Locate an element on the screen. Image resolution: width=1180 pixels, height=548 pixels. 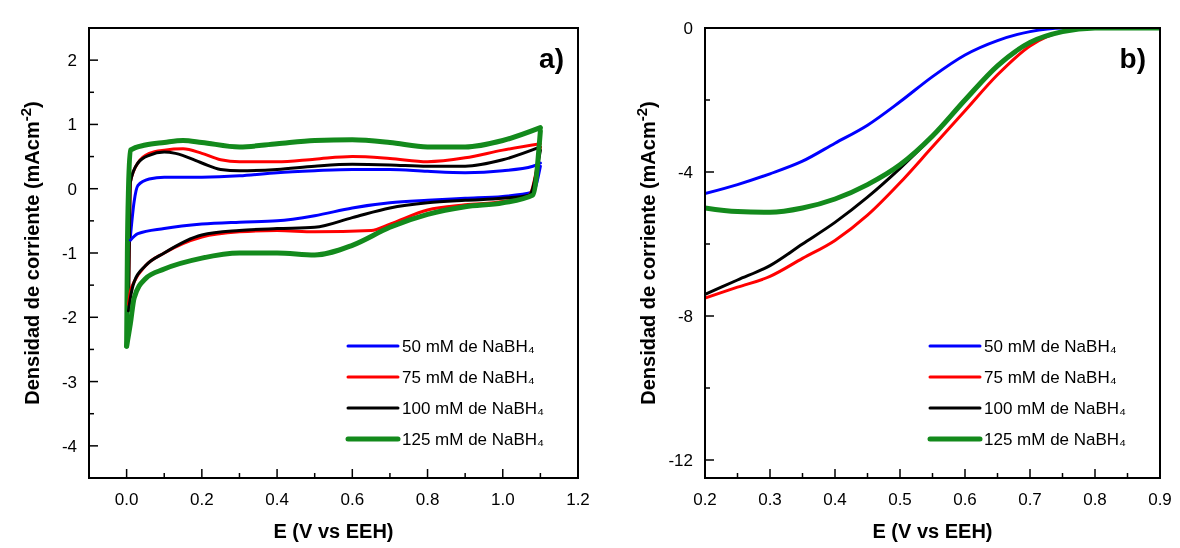
x-tick-label: 0.3 is located at coordinates (770, 499).